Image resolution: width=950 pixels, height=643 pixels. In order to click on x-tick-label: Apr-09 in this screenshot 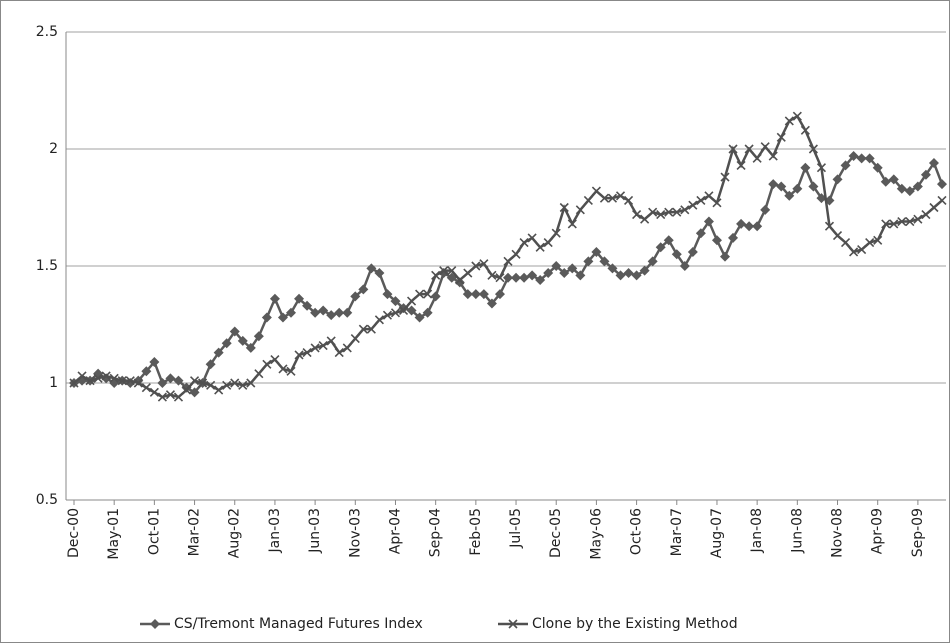, I will do `click(878, 531)`.